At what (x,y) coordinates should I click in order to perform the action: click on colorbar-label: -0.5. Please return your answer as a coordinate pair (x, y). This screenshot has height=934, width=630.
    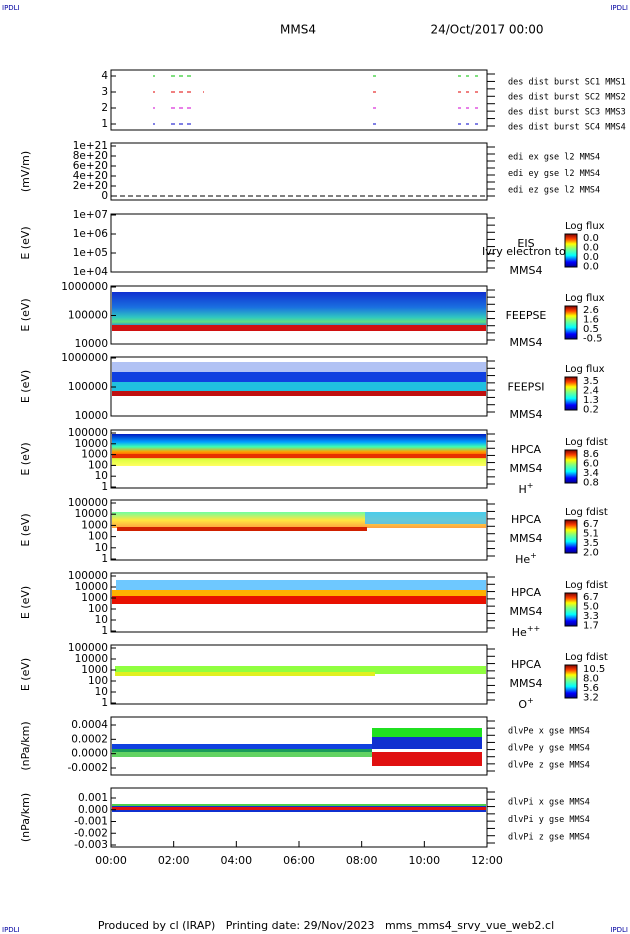
    Looking at the image, I should click on (593, 339).